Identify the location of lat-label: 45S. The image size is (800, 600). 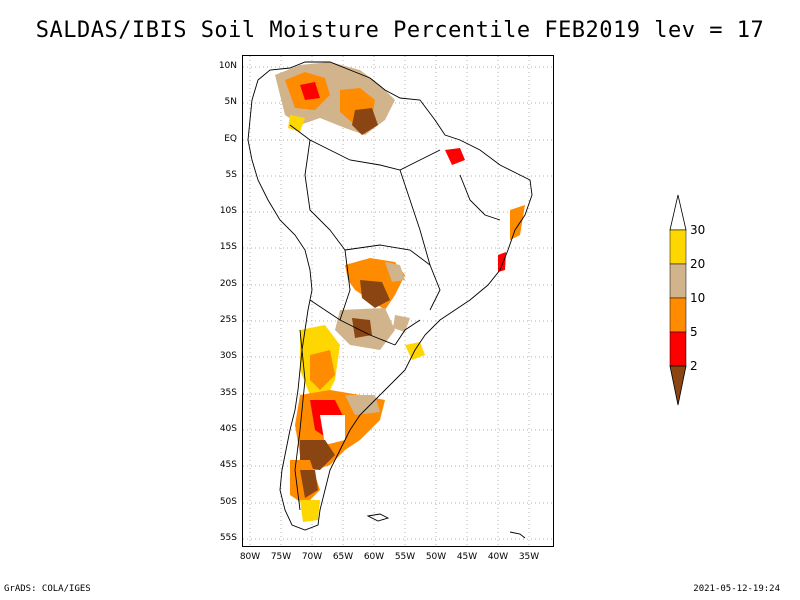
(228, 465).